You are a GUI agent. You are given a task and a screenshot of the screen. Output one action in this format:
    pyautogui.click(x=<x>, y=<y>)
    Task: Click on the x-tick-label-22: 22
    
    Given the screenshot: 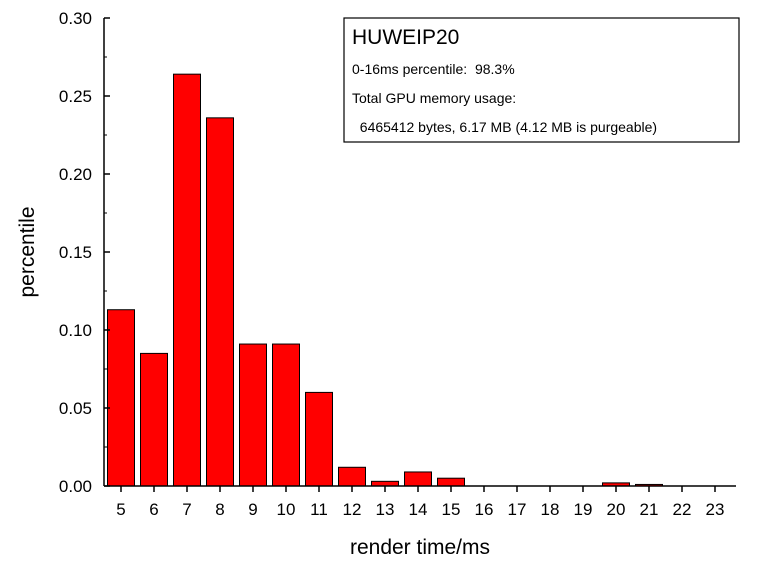 What is the action you would take?
    pyautogui.click(x=682, y=509)
    